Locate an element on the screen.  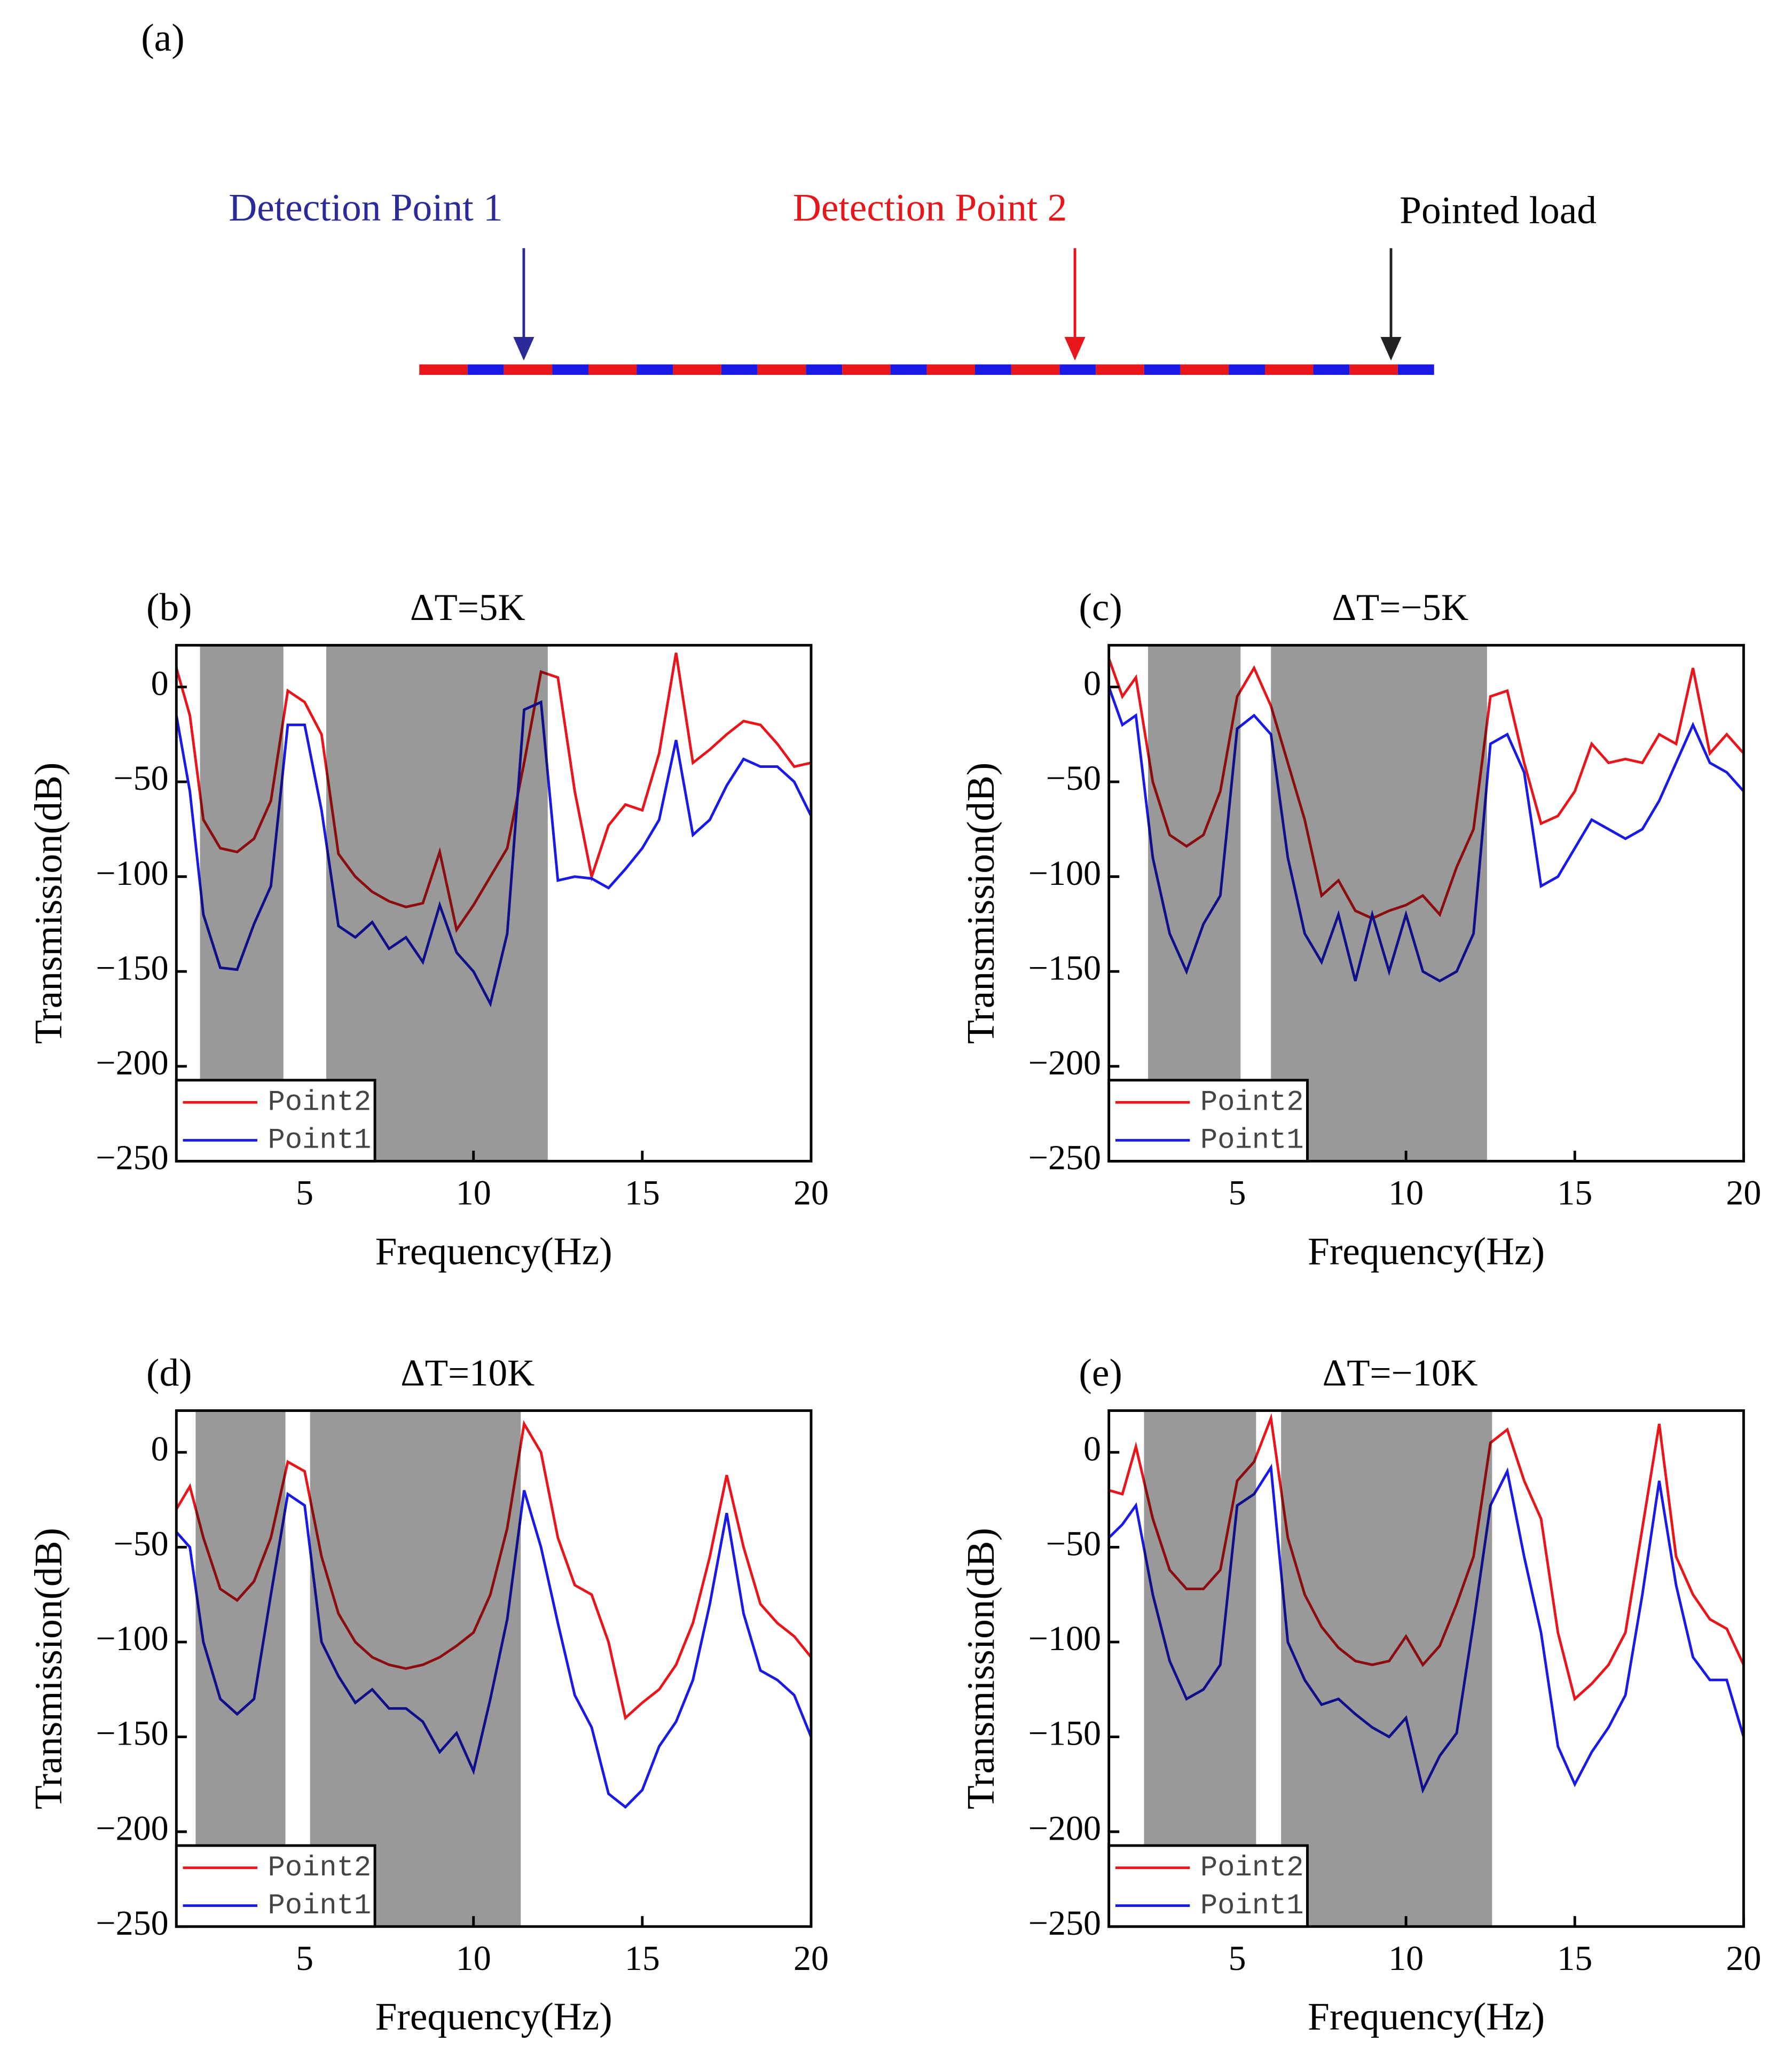
panel-label: (b) is located at coordinates (169, 607).